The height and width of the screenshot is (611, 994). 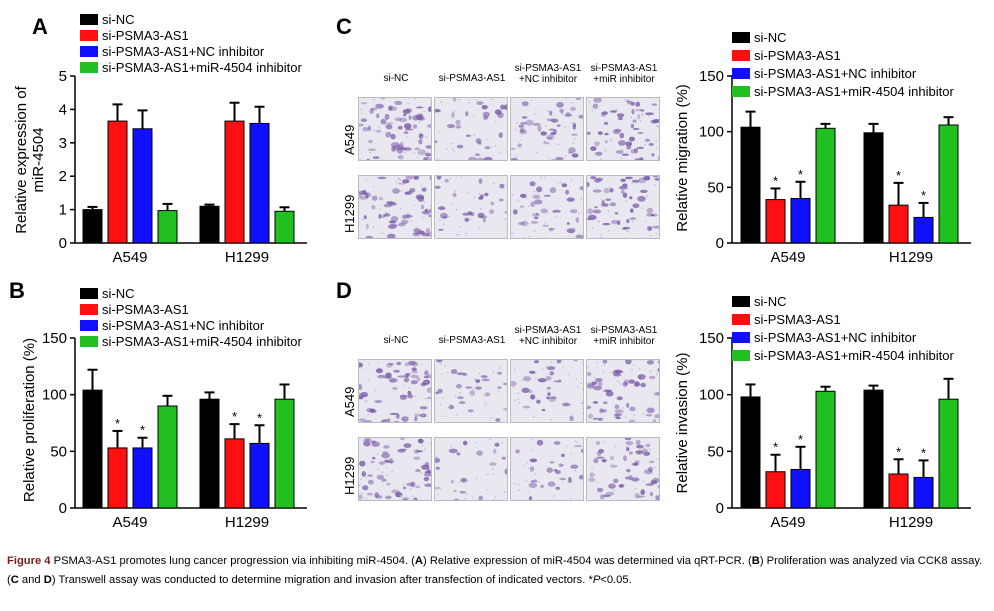 What do you see at coordinates (711, 132) in the screenshot?
I see `y-tick-label-c: 100` at bounding box center [711, 132].